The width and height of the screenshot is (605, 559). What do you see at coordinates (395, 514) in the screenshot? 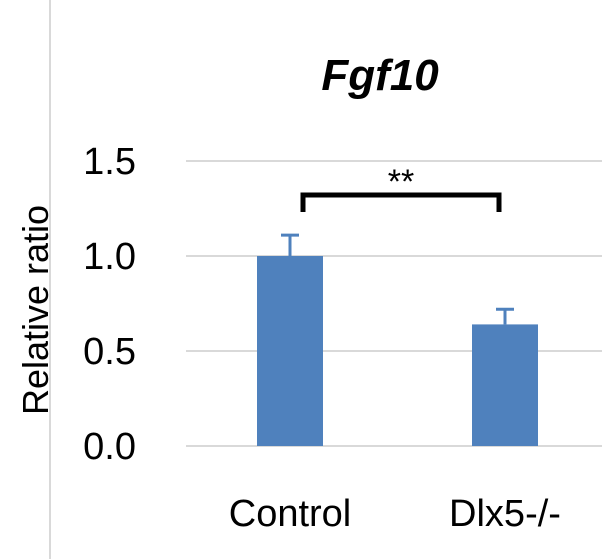
I see `category-labels: Control Dlx5-/-` at bounding box center [395, 514].